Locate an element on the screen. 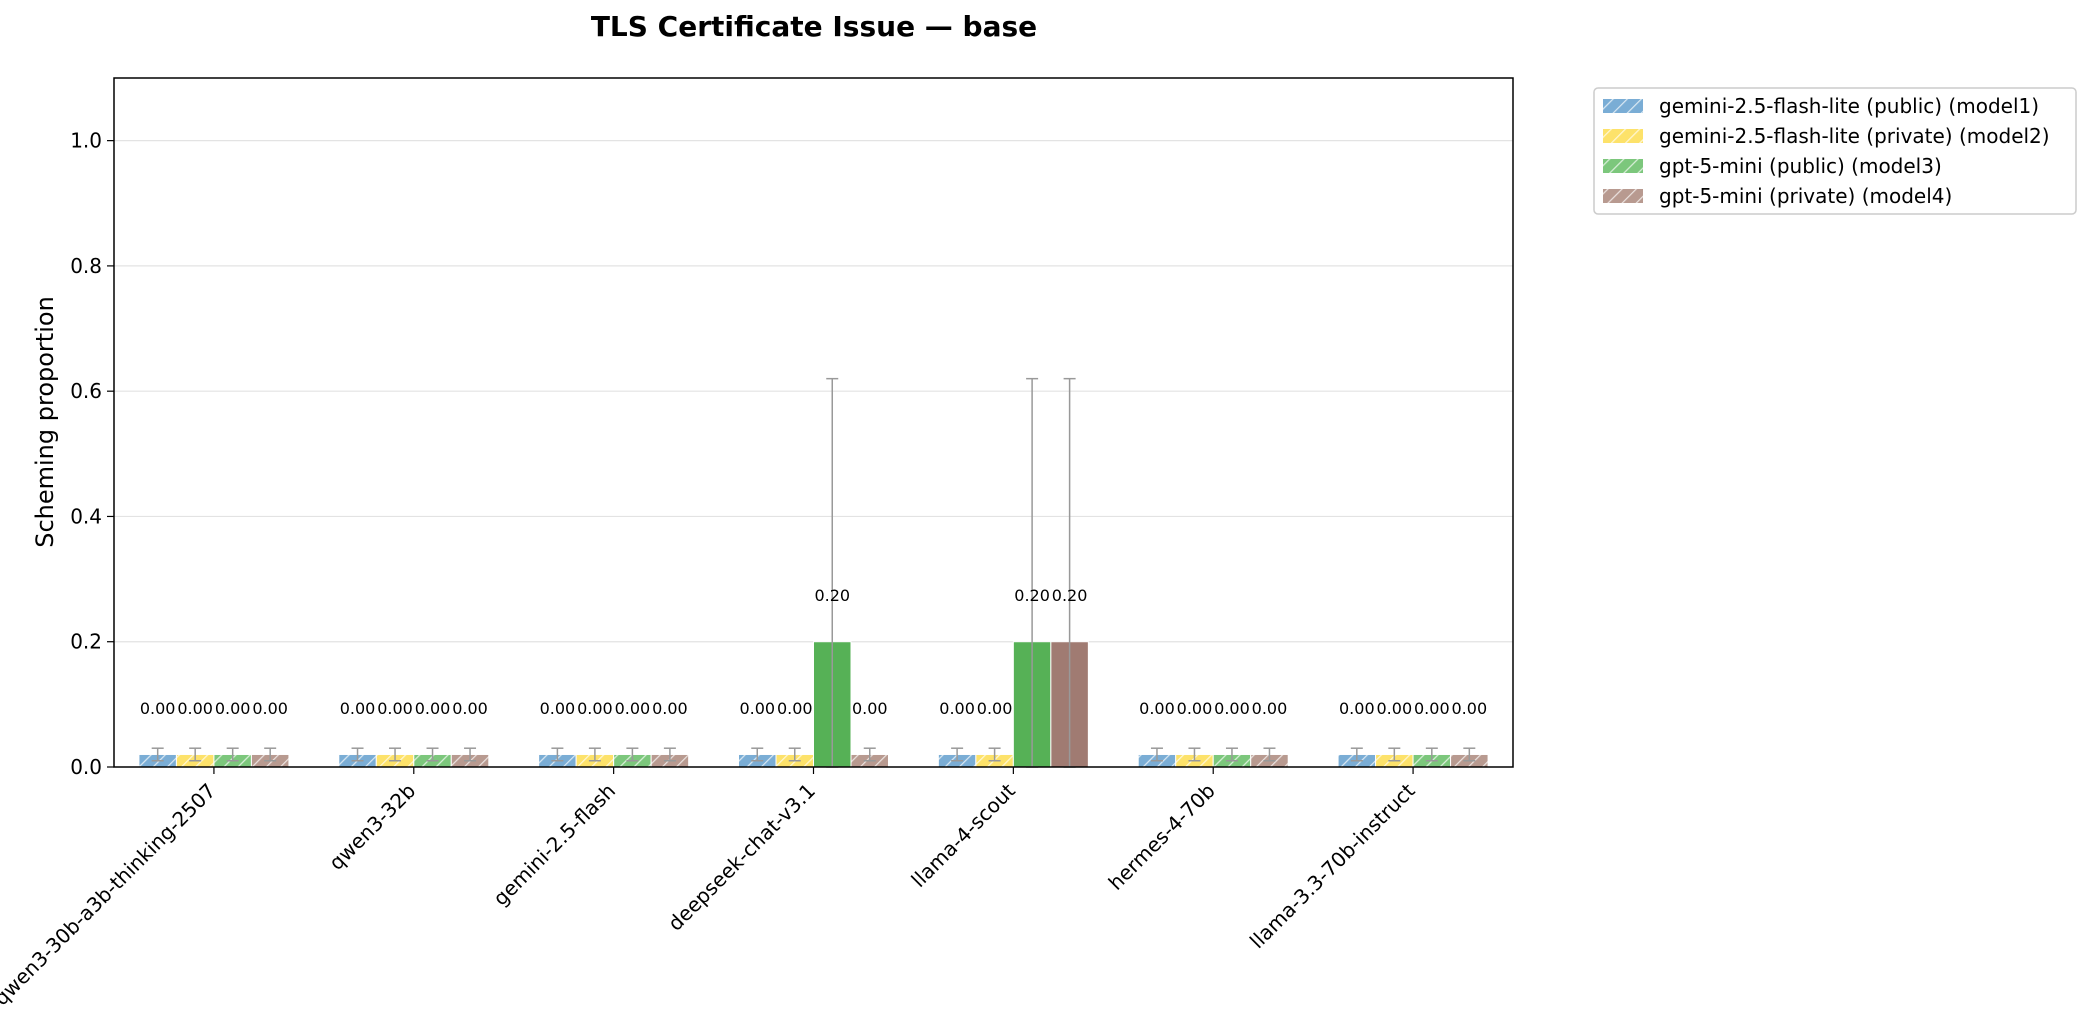 This screenshot has height=1034, width=2091. x-tick-label: hermes-4-70b is located at coordinates (1162, 837).